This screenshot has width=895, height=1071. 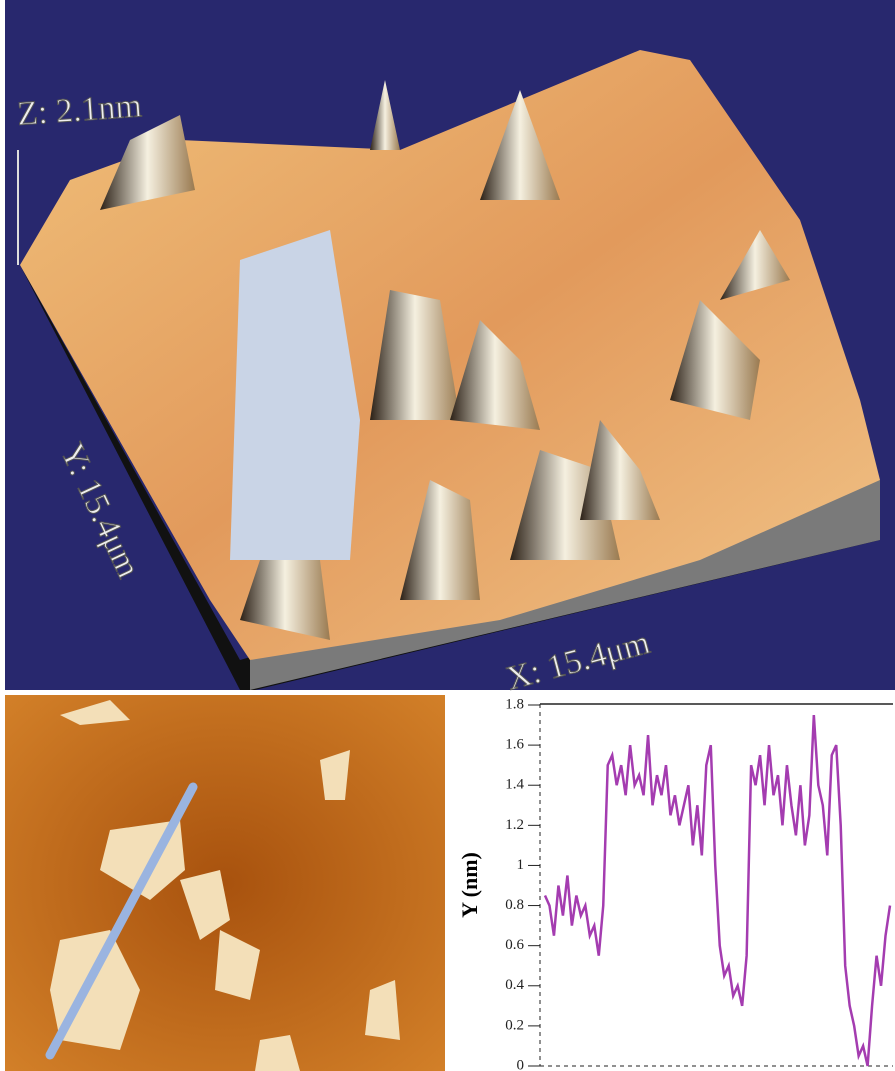 I want to click on y-tick-label: 1.6, so click(x=514, y=745).